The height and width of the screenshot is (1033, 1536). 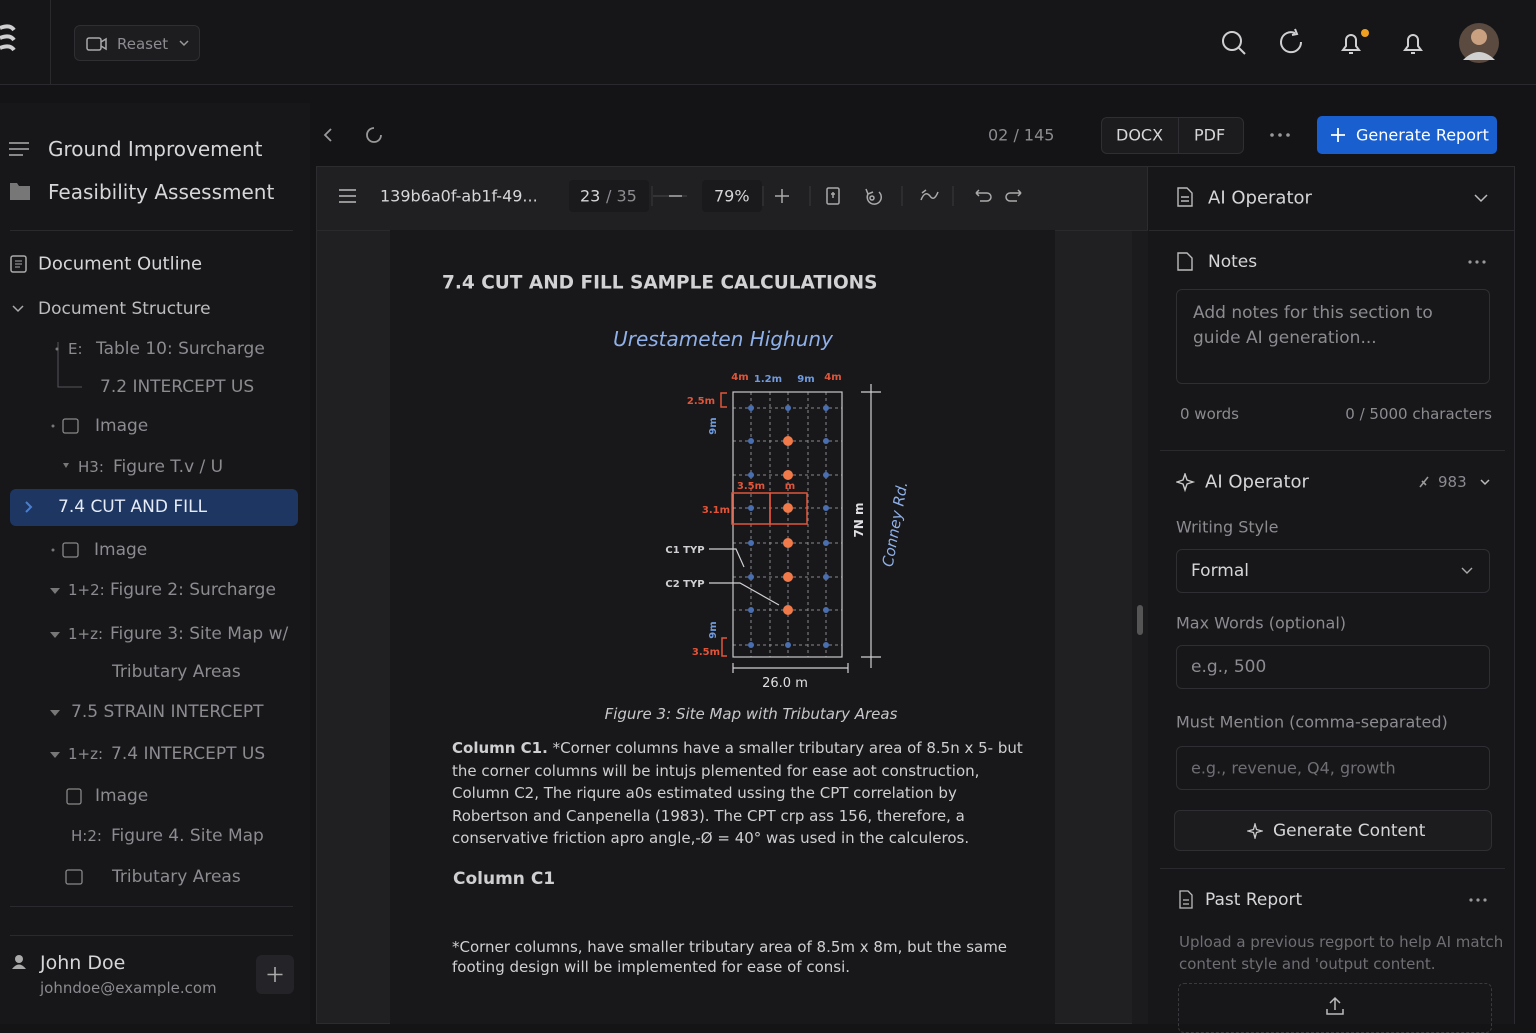 I want to click on must-mention-input: e.g., revenue, Q4, growth, so click(x=1333, y=768).